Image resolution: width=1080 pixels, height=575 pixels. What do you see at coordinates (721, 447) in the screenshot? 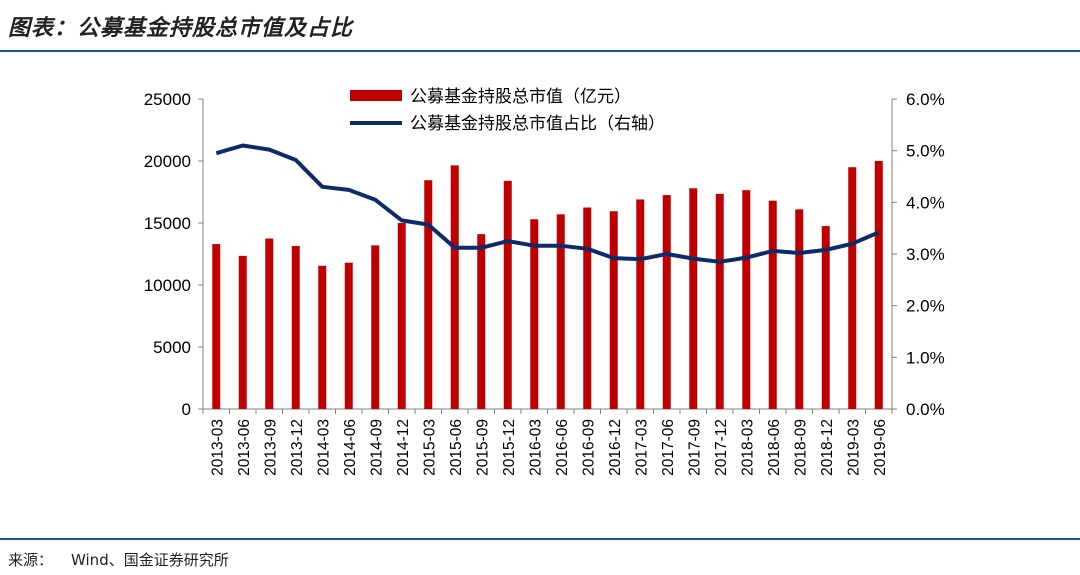
I see `x-tick-label: 2017-12` at bounding box center [721, 447].